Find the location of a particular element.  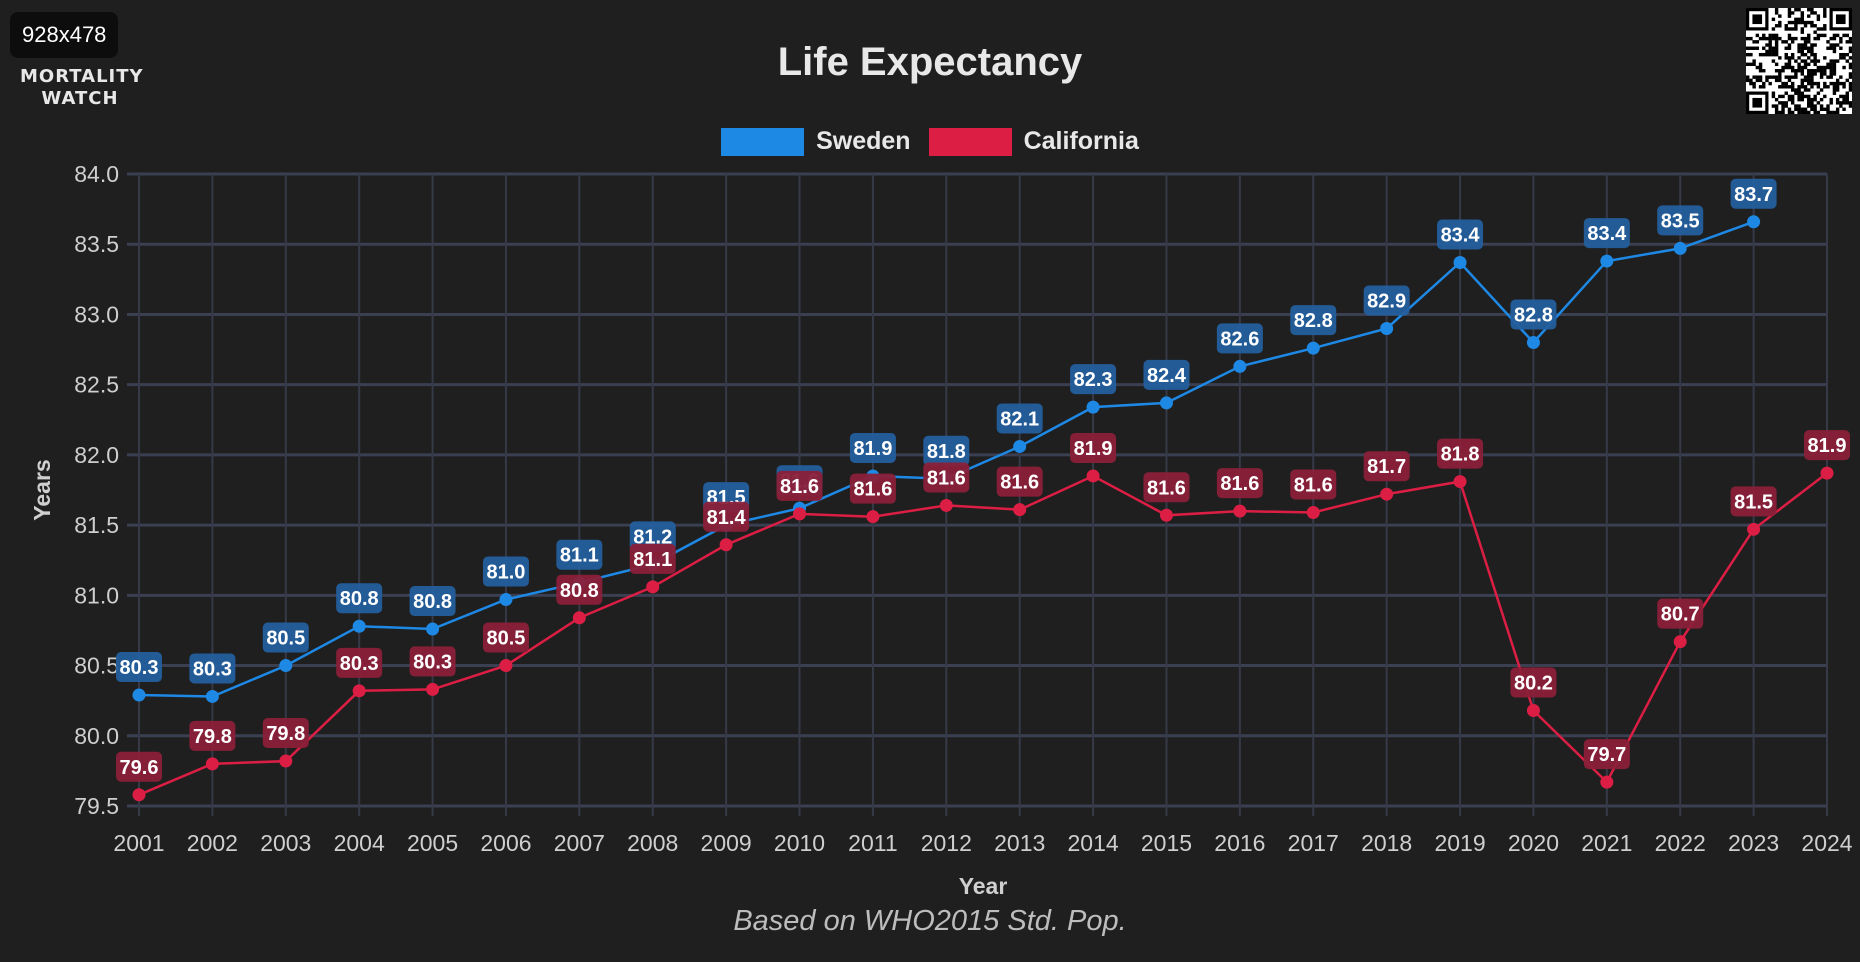

x-axis-title: Year is located at coordinates (983, 886).